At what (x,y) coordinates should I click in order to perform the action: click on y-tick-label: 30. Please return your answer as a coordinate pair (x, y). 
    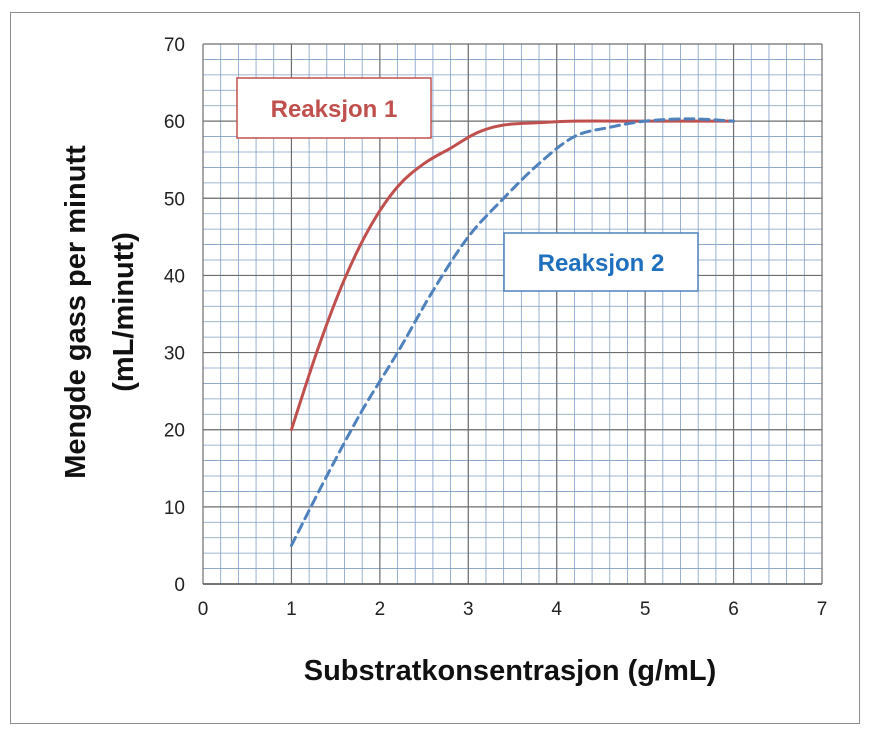
    Looking at the image, I should click on (174, 354).